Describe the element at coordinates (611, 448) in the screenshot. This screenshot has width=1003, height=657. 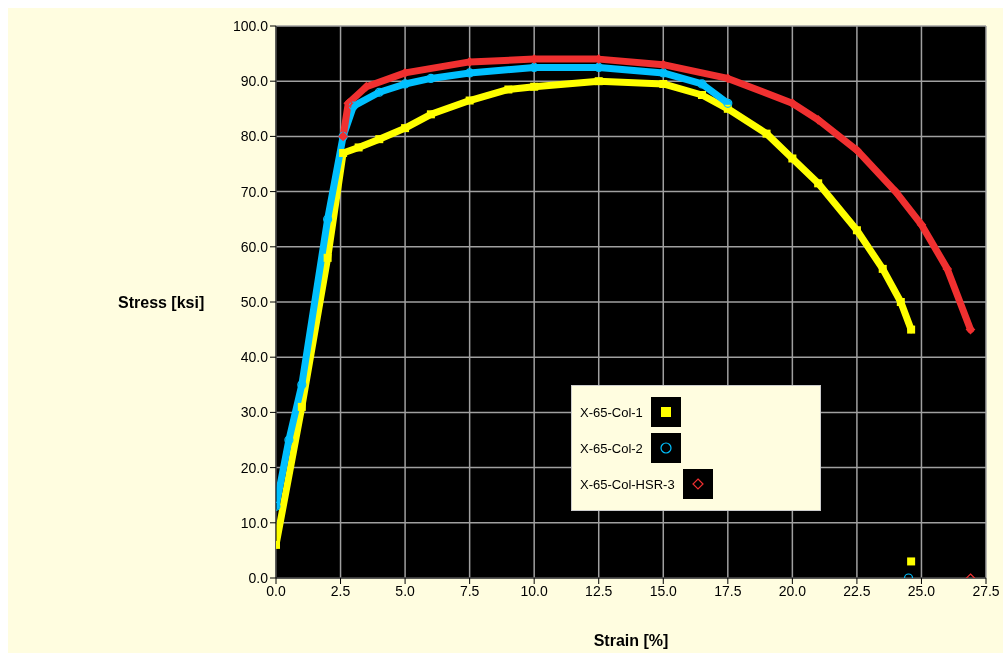
I see `legend-label: X-65-Col-2` at that location.